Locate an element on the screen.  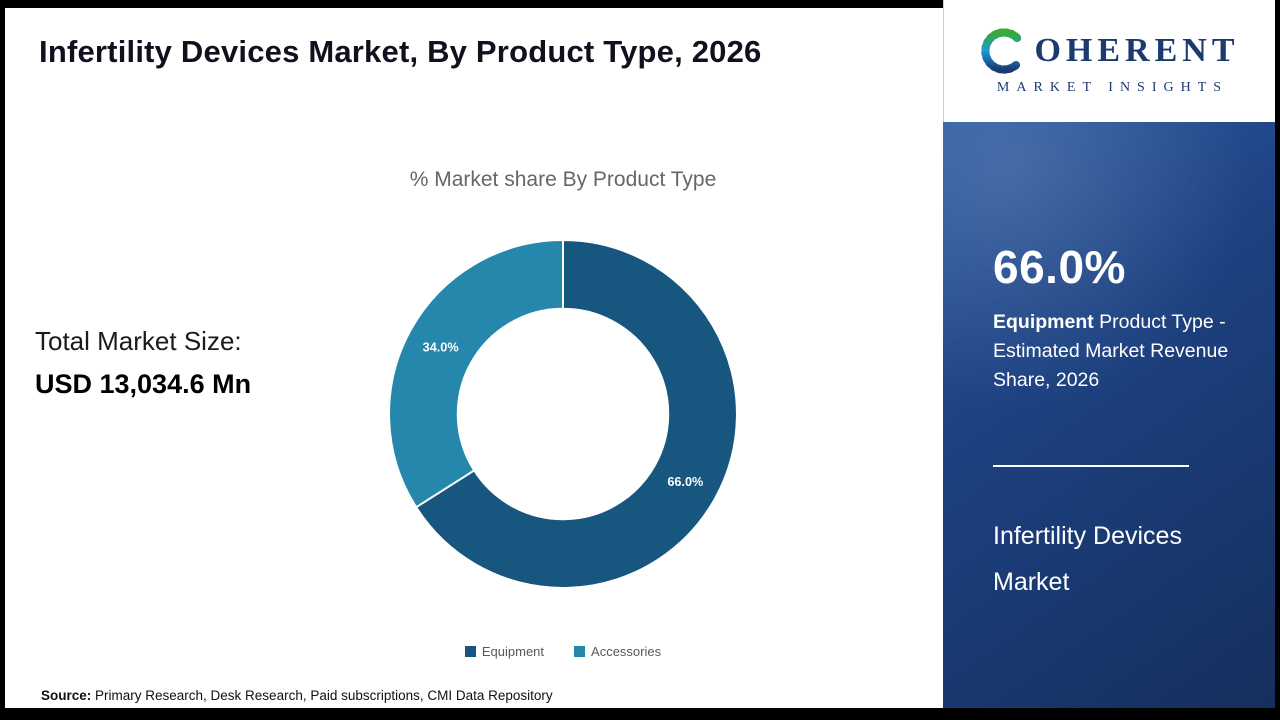
legend-item-equipment: Equipment is located at coordinates (504, 651).